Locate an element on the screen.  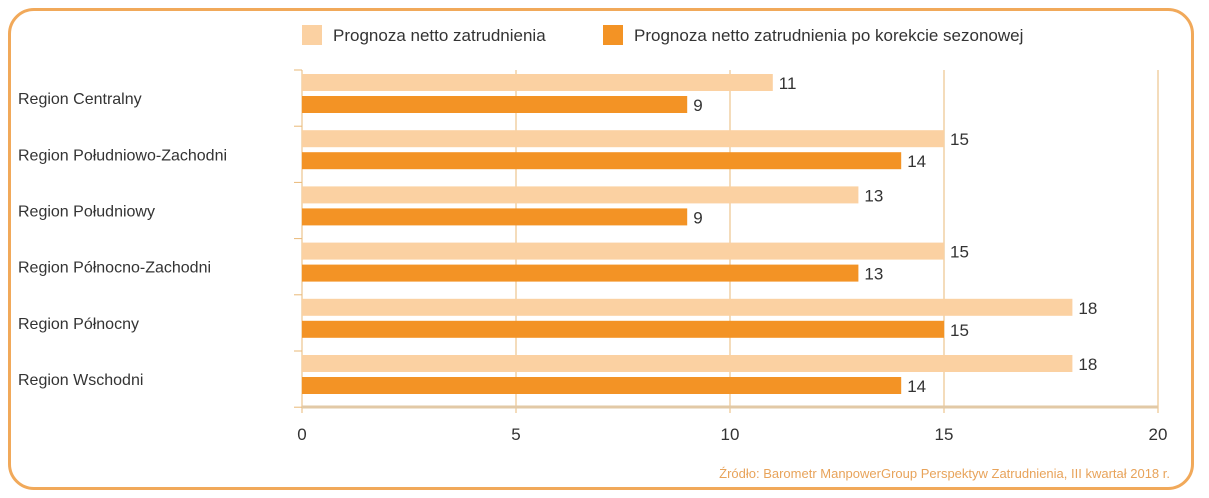
category-label: Region Północno-Zachodni is located at coordinates (114, 268).